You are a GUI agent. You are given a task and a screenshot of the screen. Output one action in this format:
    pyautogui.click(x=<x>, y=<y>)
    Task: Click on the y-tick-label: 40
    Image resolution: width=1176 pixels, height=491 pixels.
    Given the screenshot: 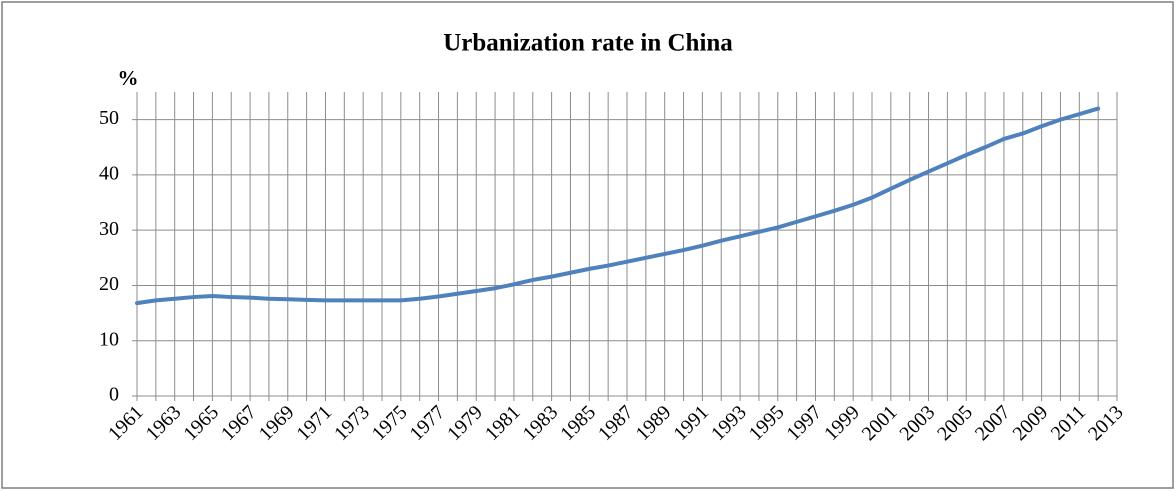 What is the action you would take?
    pyautogui.click(x=109, y=174)
    